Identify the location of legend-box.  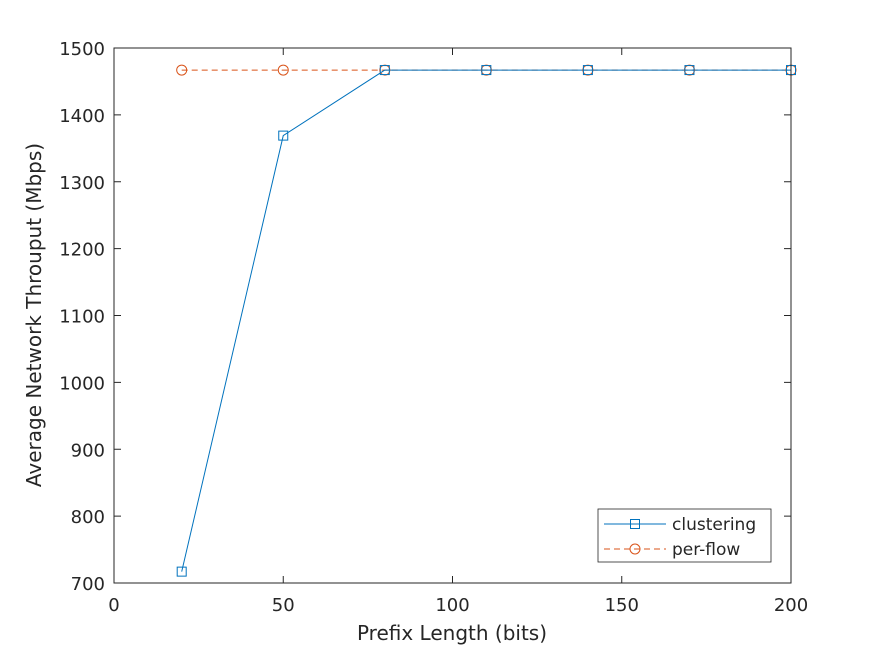
(684, 535).